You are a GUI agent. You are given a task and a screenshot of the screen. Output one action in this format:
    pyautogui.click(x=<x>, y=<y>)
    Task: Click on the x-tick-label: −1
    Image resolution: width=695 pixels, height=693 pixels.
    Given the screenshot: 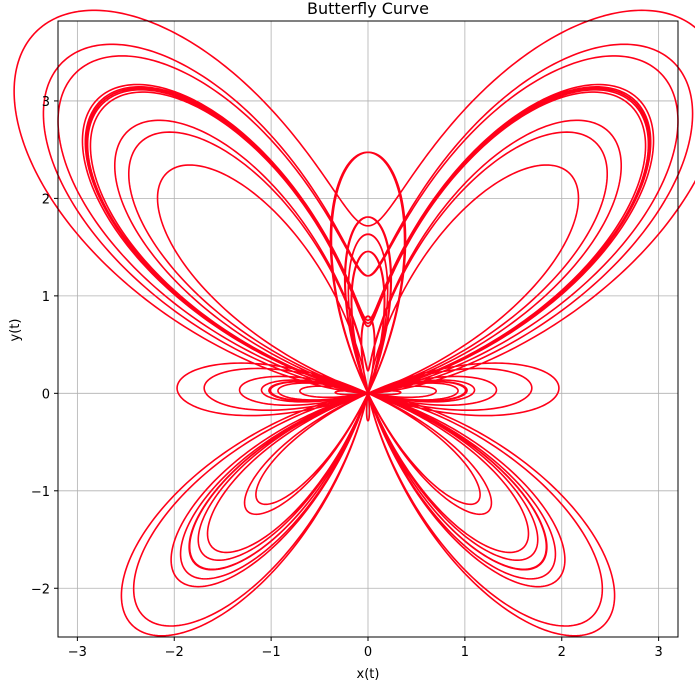 What is the action you would take?
    pyautogui.click(x=271, y=652)
    